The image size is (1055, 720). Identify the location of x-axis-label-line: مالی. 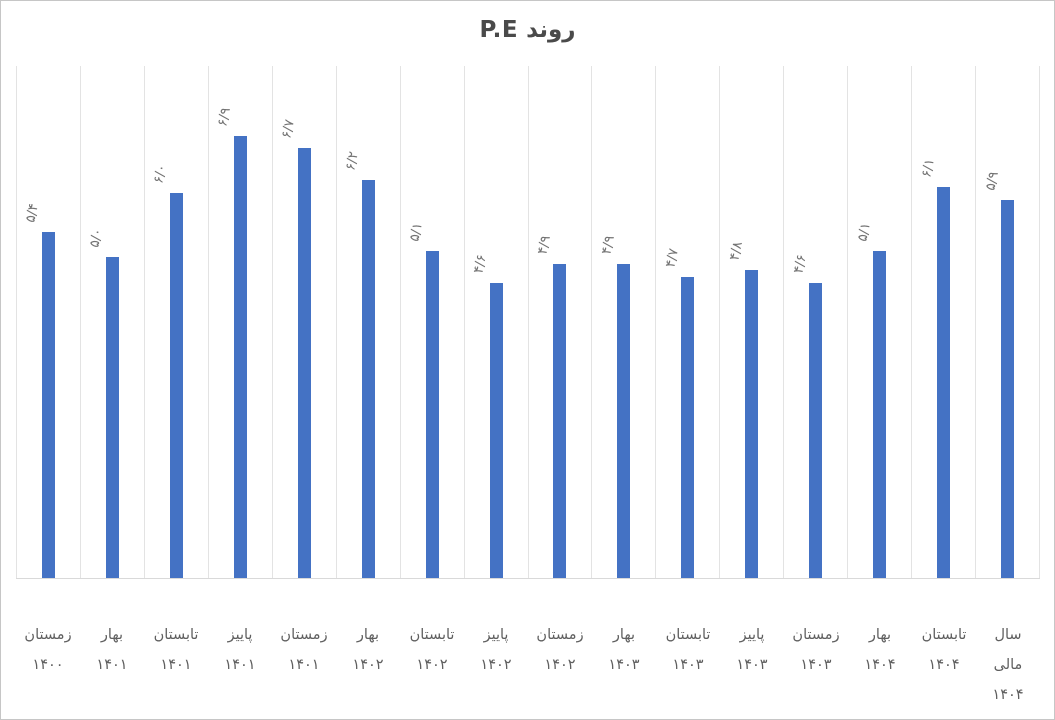
(1008, 665).